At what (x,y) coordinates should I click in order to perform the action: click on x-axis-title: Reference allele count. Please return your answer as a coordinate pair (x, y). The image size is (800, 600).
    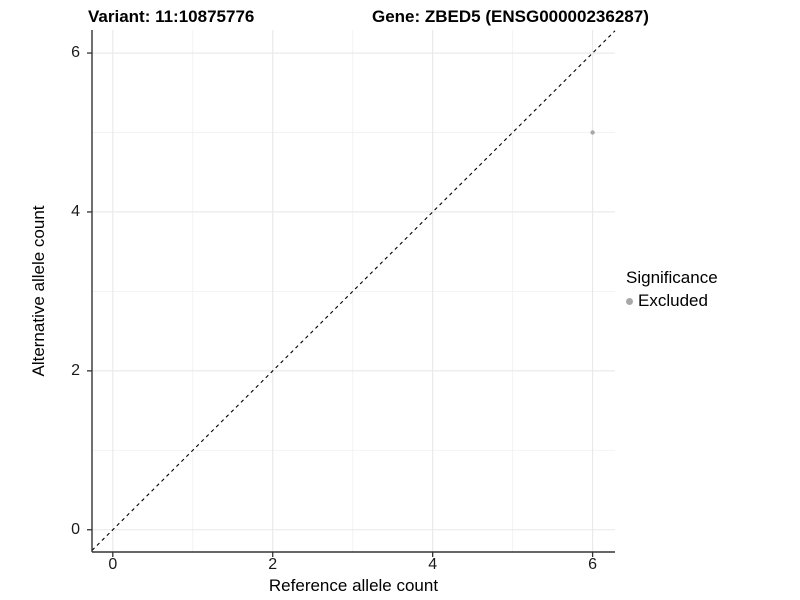
    Looking at the image, I should click on (353, 585).